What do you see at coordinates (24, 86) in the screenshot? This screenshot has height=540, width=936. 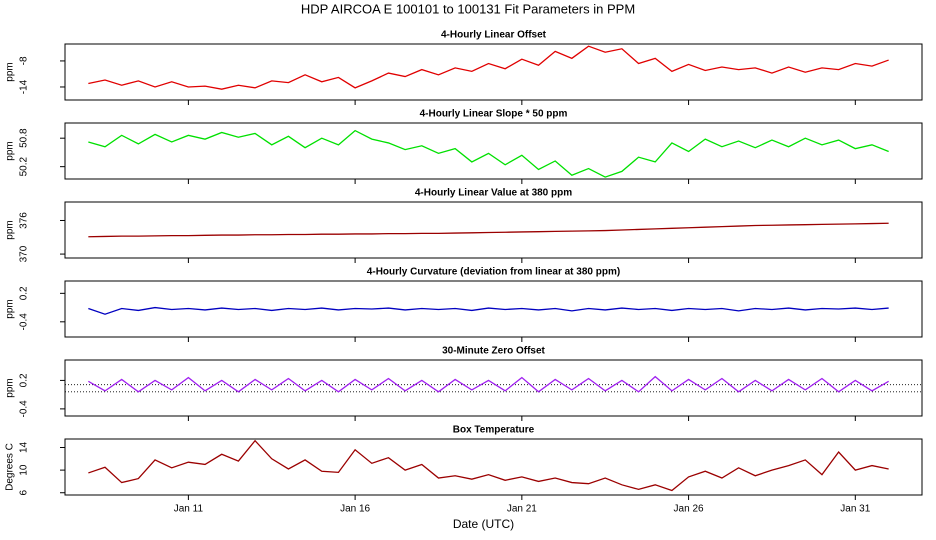 I see `y-tick-label: -14` at bounding box center [24, 86].